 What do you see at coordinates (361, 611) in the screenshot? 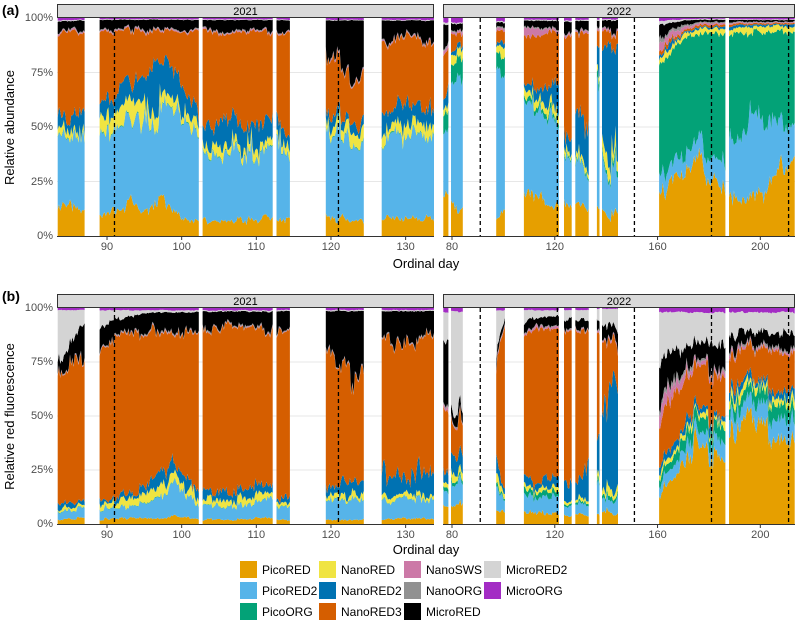
I see `legend-item-NanoRED3: NanoRED3` at bounding box center [361, 611].